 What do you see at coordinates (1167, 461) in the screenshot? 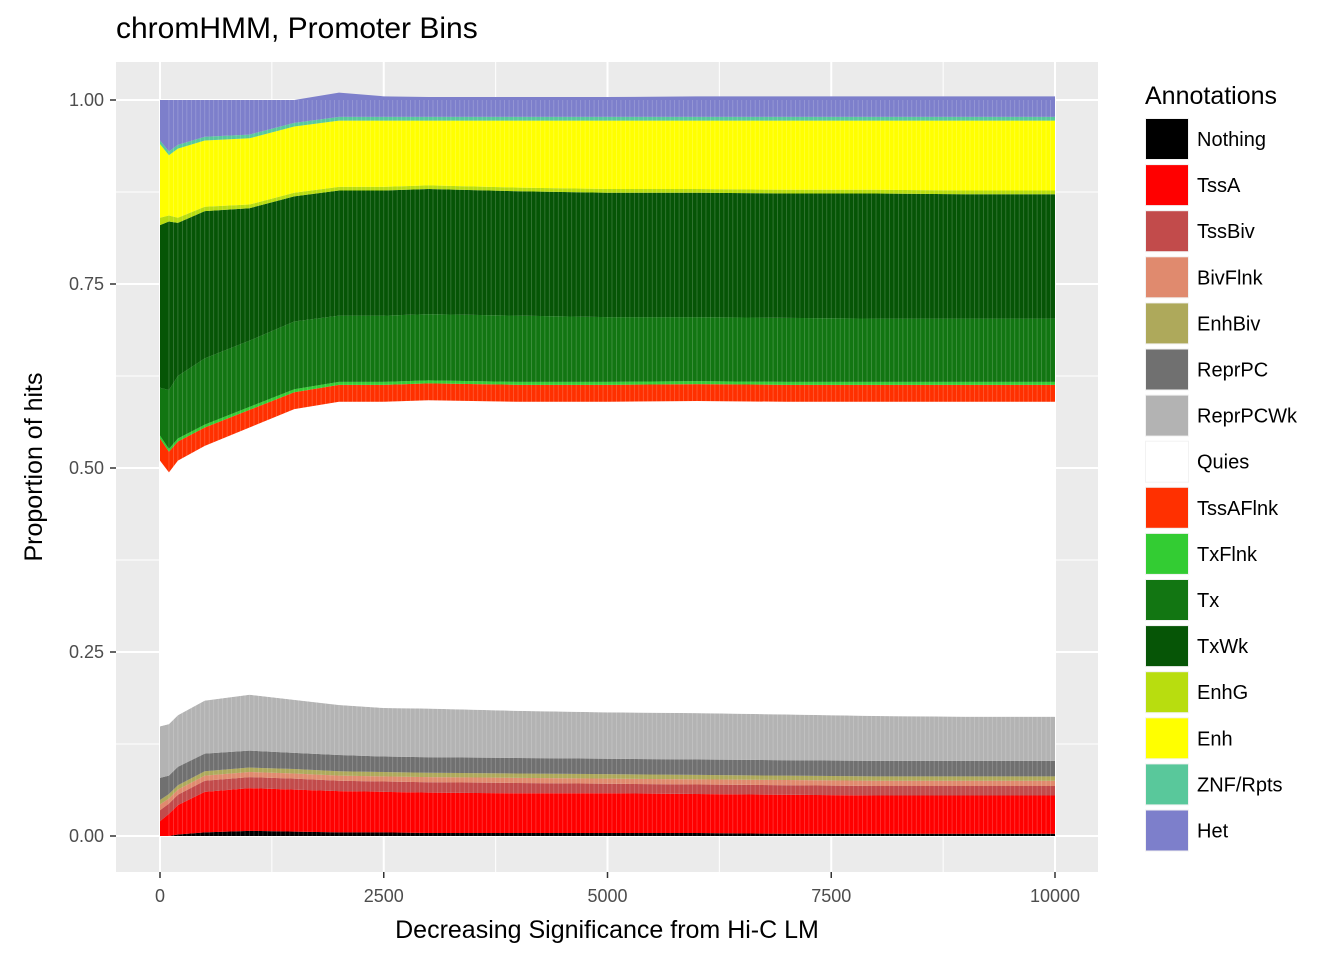
I see `legend-swatch-quies` at bounding box center [1167, 461].